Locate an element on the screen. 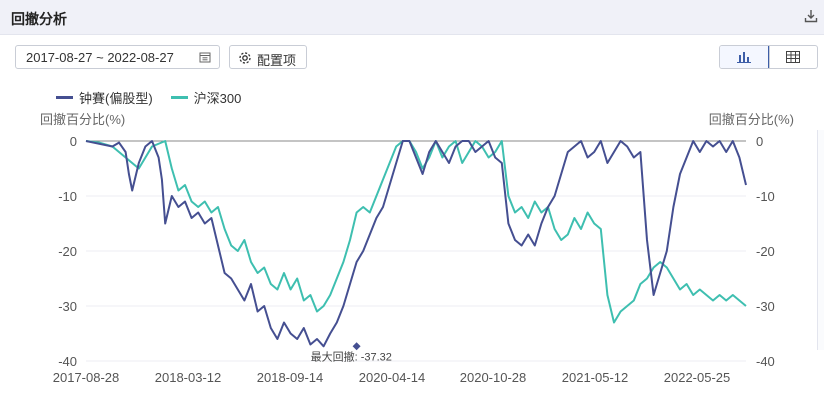 This screenshot has width=824, height=409. x-tick-1: 2018-03-12 is located at coordinates (188, 377).